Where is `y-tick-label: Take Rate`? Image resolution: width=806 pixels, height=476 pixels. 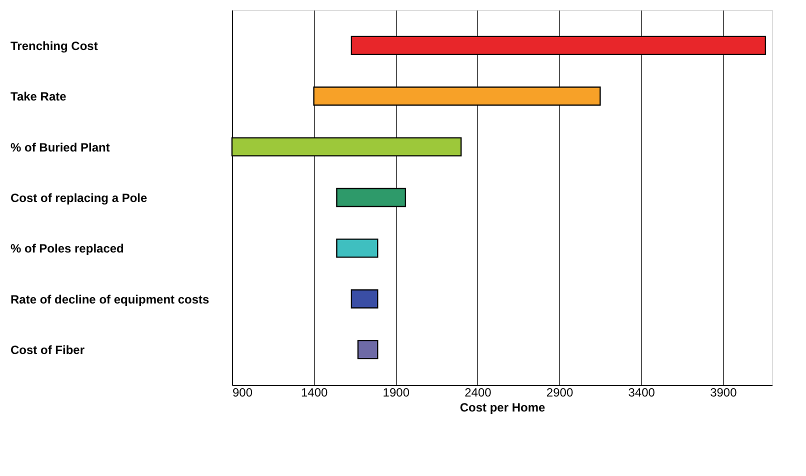
y-tick-label: Take Rate is located at coordinates (38, 97).